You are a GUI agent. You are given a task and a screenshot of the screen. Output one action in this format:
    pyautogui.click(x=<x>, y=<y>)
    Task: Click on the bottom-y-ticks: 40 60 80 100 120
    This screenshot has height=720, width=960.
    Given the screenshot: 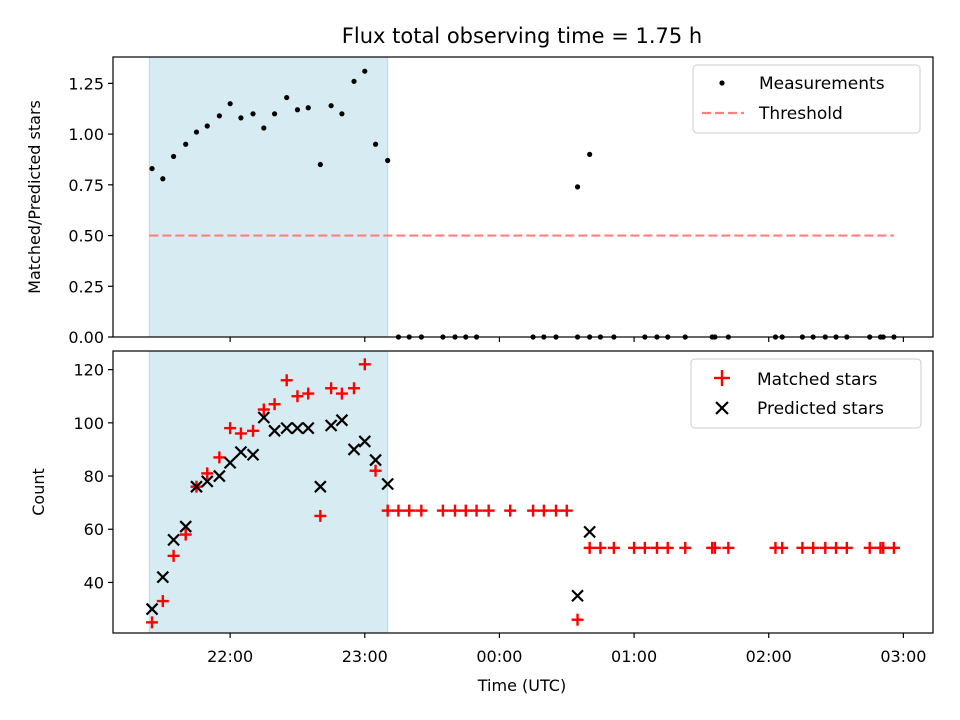 What is the action you would take?
    pyautogui.click(x=93, y=476)
    